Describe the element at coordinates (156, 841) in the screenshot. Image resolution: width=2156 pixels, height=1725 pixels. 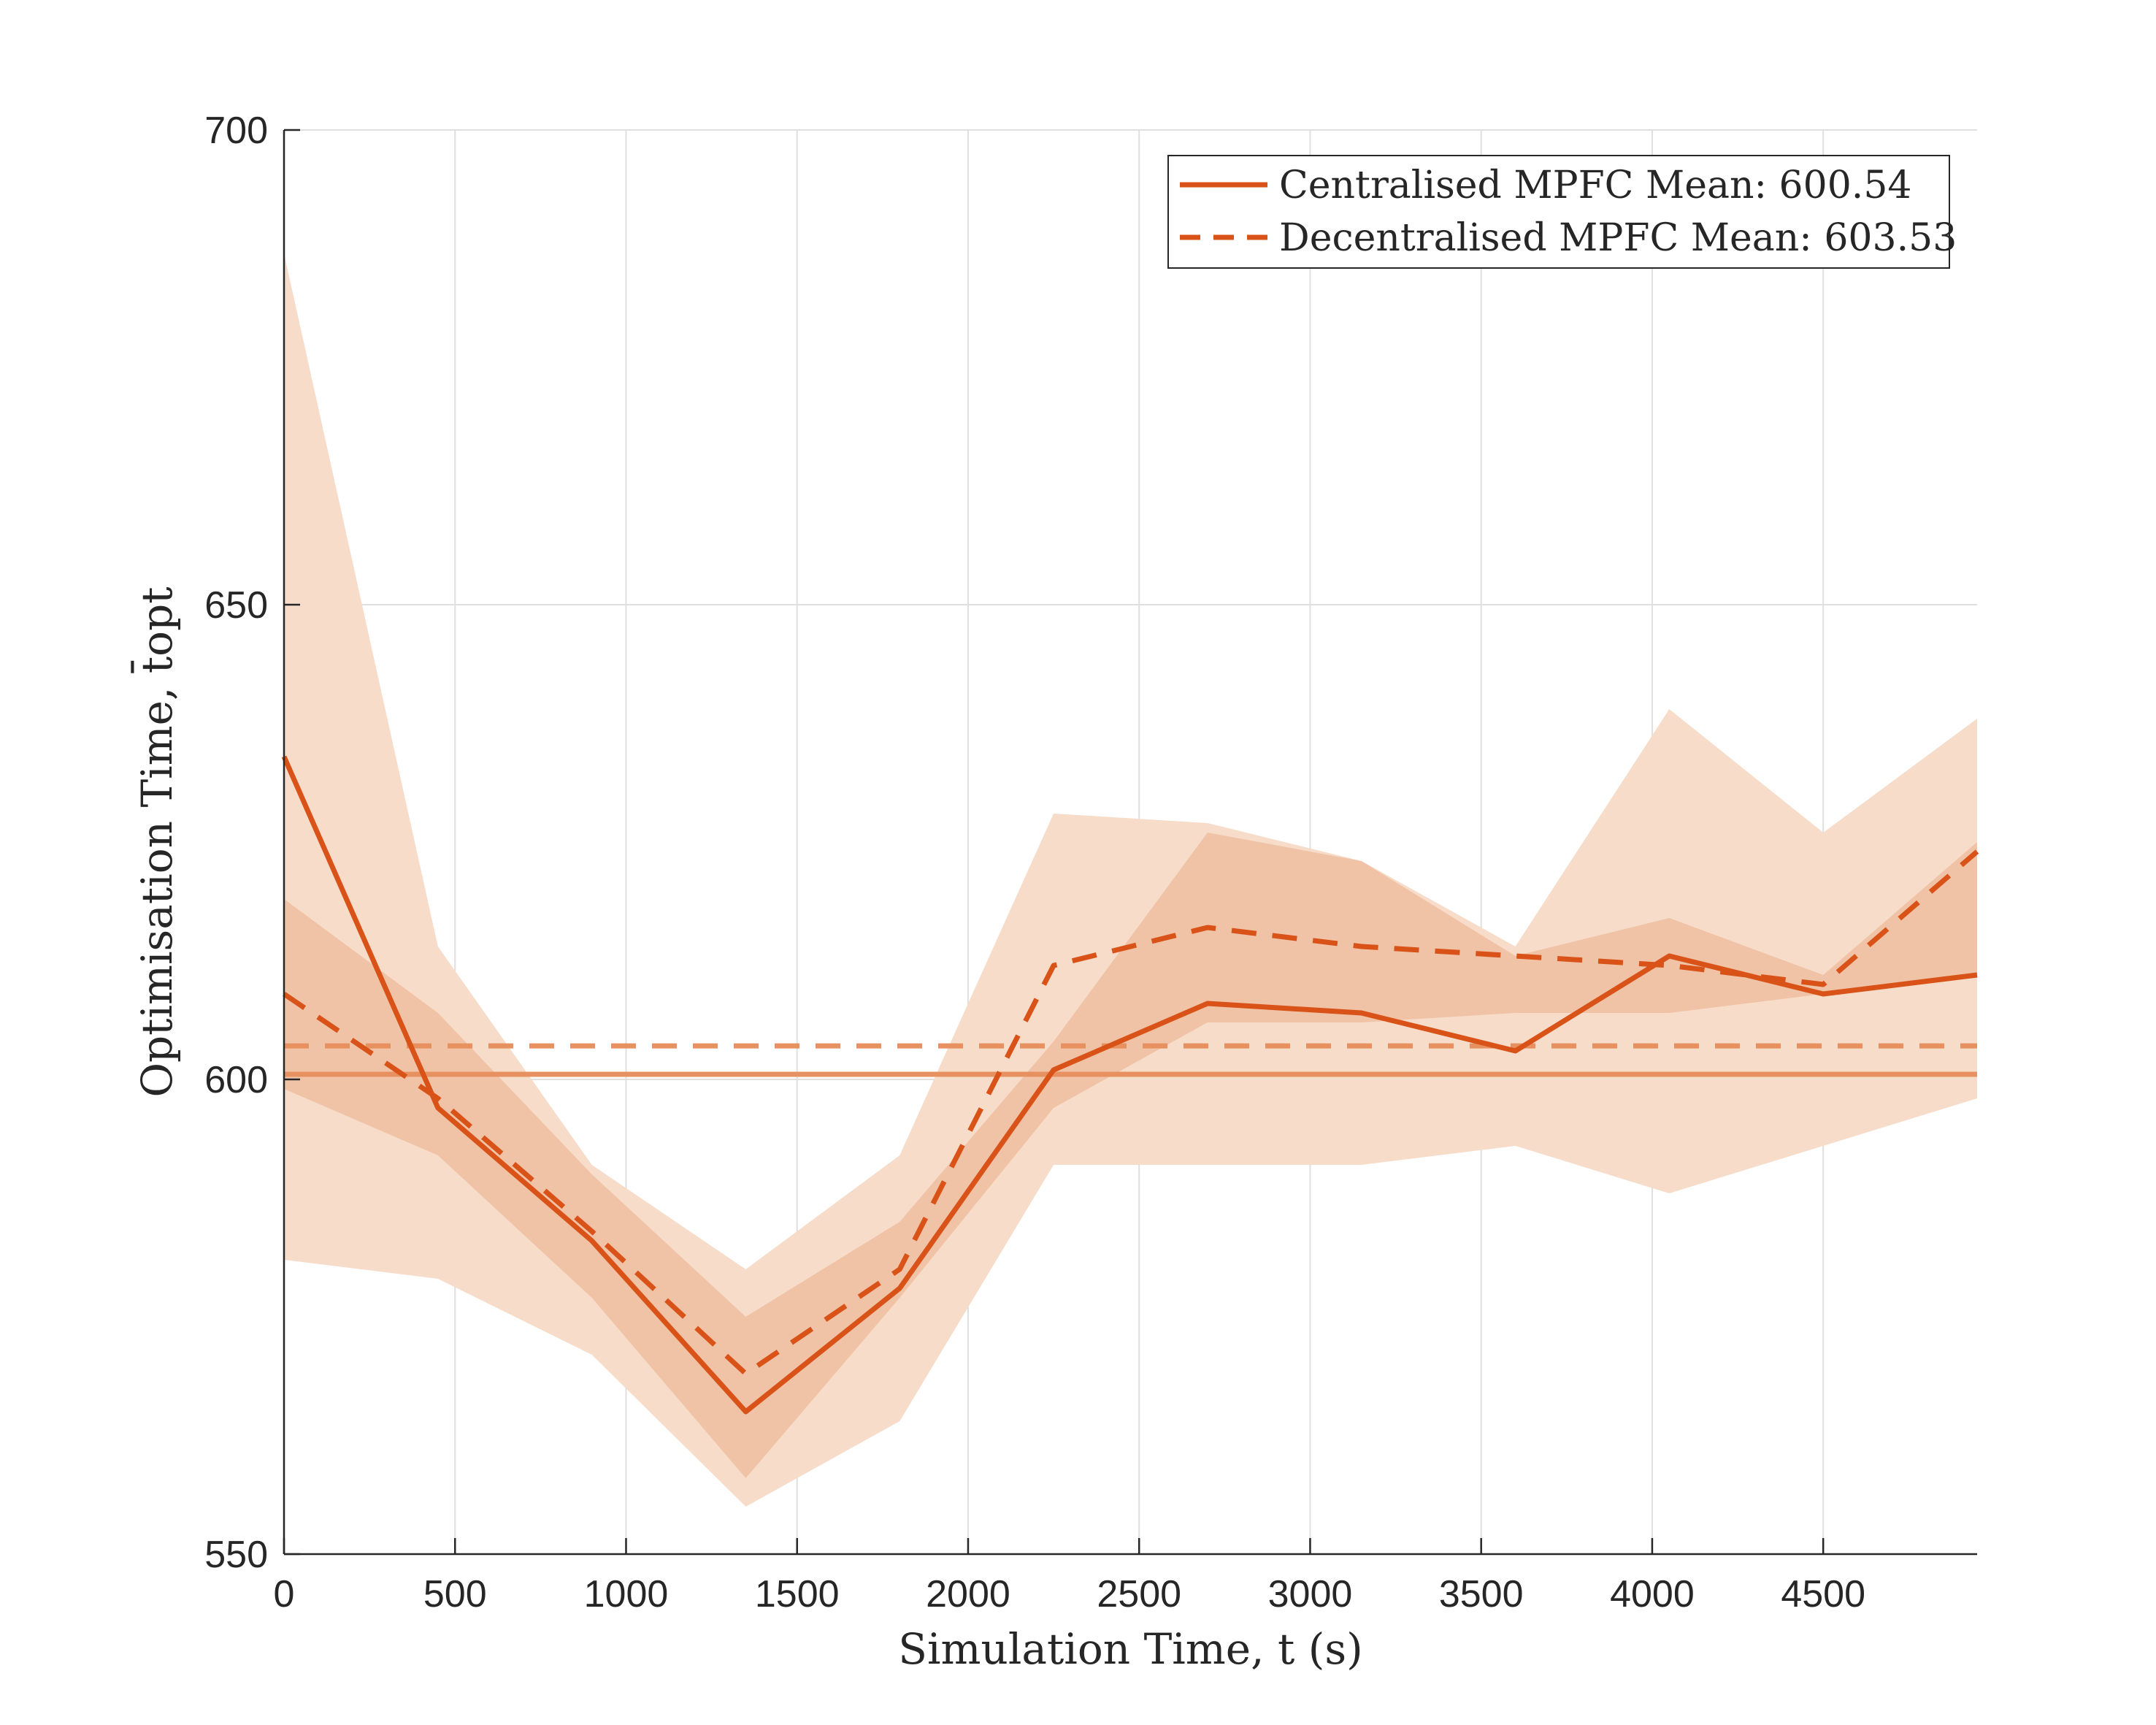
I see `y-axis-label: Optimisation Time, t̄opt` at that location.